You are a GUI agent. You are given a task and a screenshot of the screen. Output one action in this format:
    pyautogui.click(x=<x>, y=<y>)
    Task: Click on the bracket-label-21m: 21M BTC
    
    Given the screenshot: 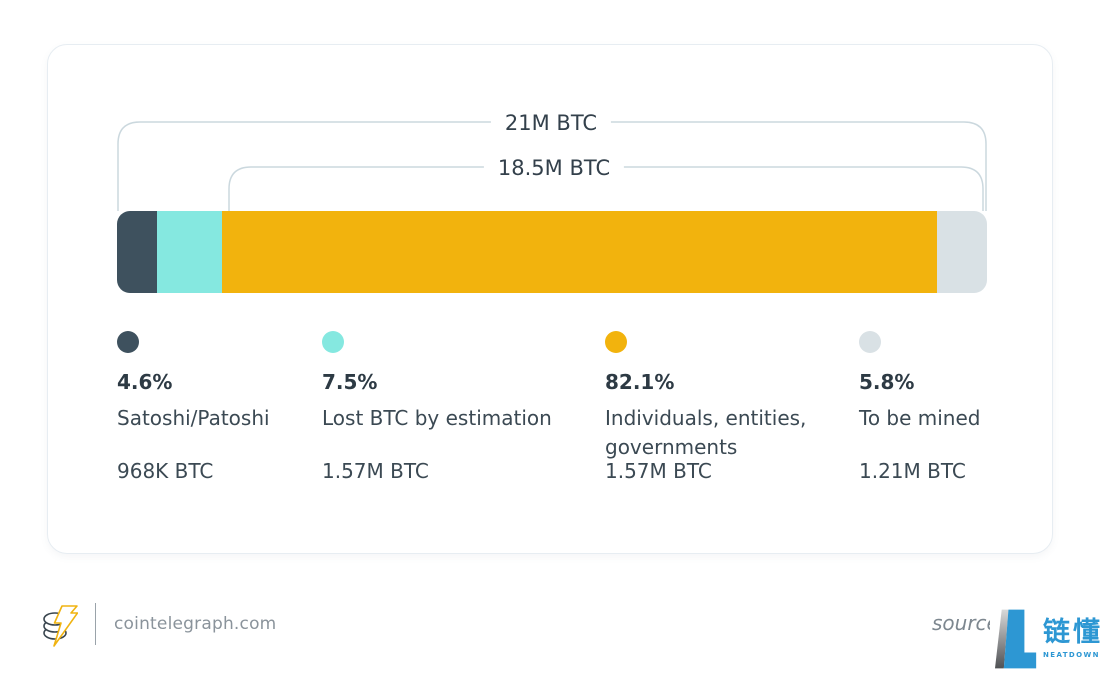 What is the action you would take?
    pyautogui.click(x=551, y=123)
    